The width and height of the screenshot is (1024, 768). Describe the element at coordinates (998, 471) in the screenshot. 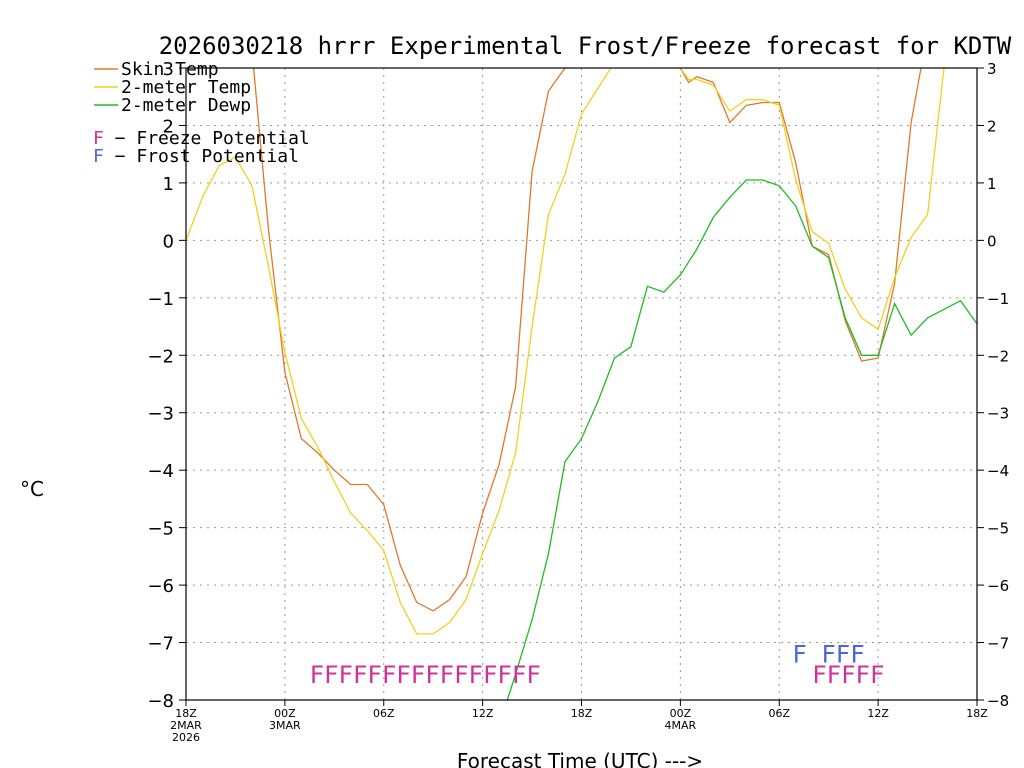

I see `y-tick-label-right: −4` at that location.